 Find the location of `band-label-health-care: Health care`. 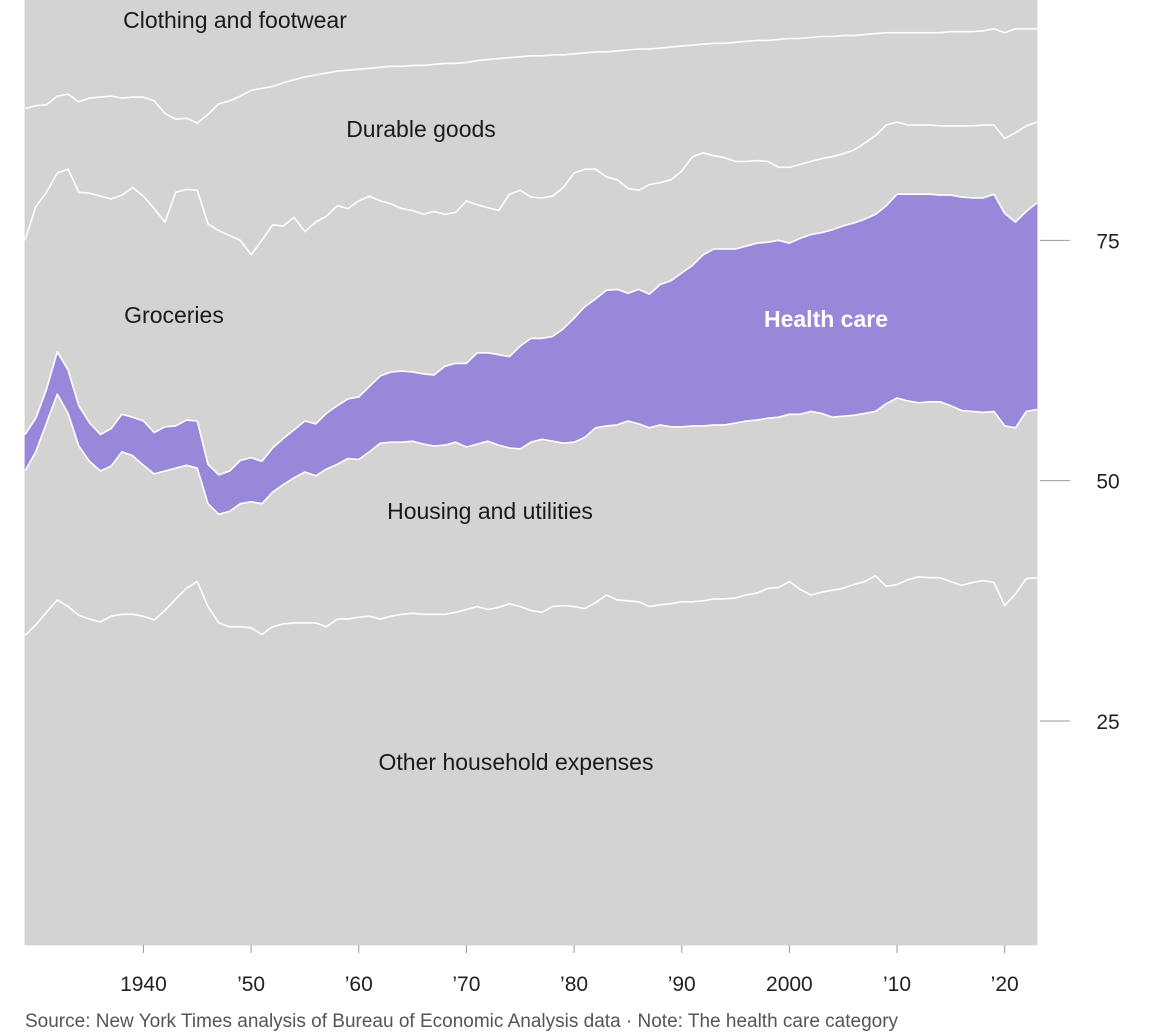

band-label-health-care: Health care is located at coordinates (826, 319).